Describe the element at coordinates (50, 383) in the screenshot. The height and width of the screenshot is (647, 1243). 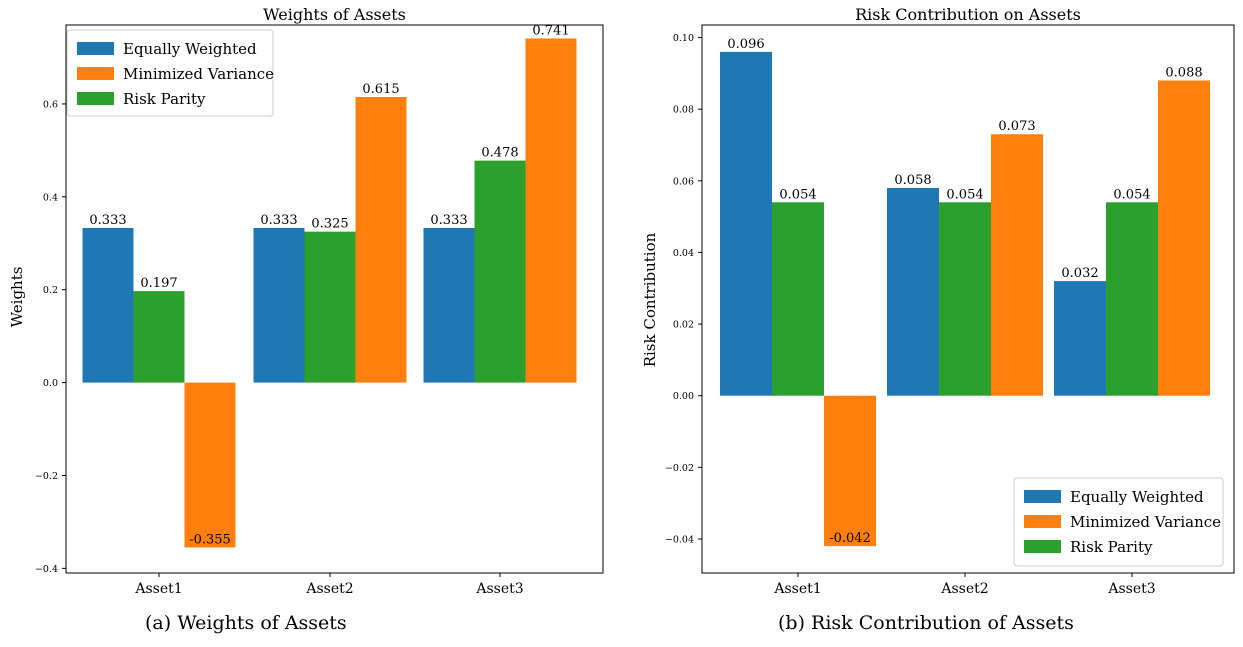
I see `y-tick-label: 0.0` at that location.